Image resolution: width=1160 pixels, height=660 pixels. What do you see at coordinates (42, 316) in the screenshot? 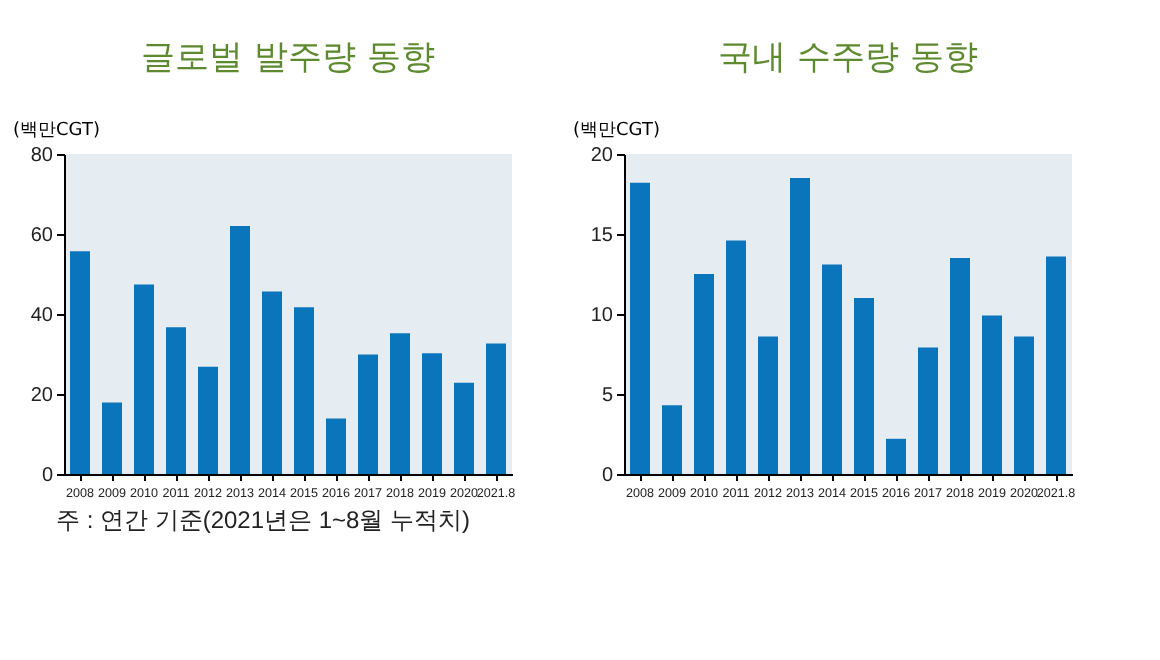
I see `y-tick-label: 40` at bounding box center [42, 316].